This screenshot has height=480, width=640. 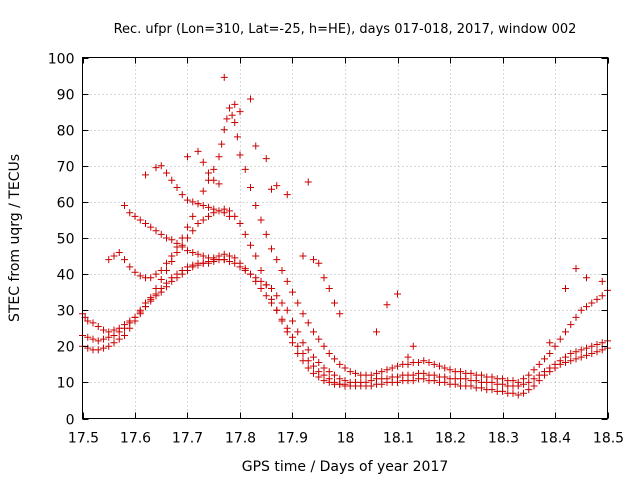 I want to click on y-tick-label: 40, so click(x=66, y=276).